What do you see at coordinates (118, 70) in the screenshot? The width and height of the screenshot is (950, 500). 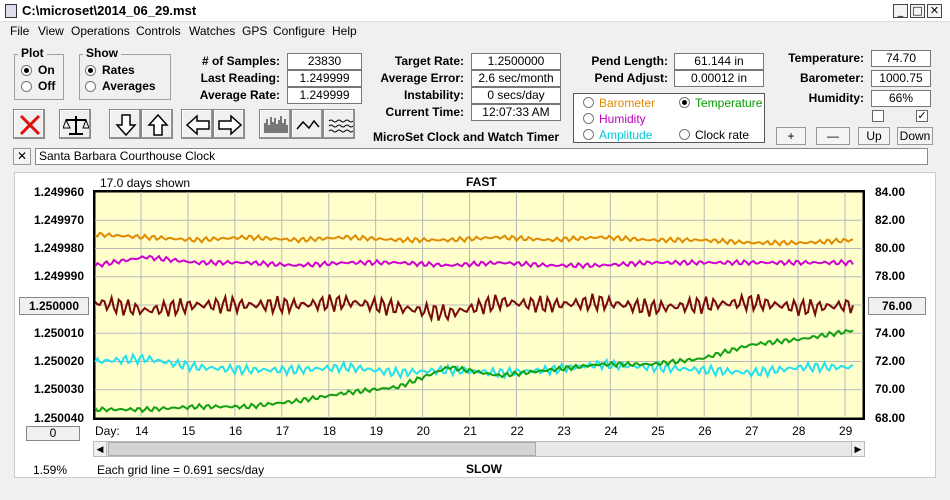 I see `show-rates-label: Rates` at bounding box center [118, 70].